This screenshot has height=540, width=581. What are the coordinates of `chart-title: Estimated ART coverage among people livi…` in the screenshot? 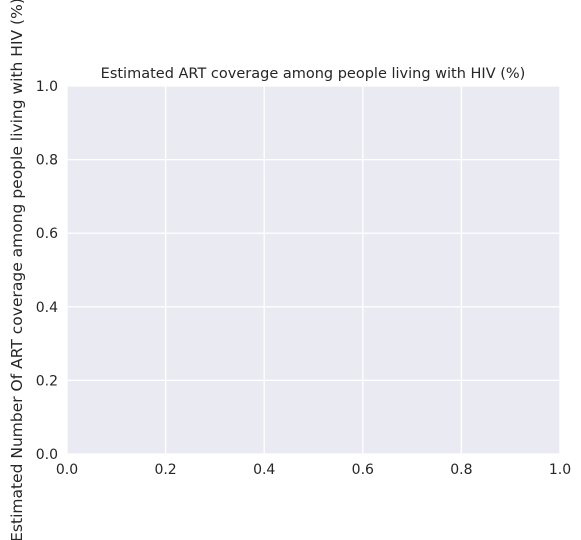 It's located at (313, 74).